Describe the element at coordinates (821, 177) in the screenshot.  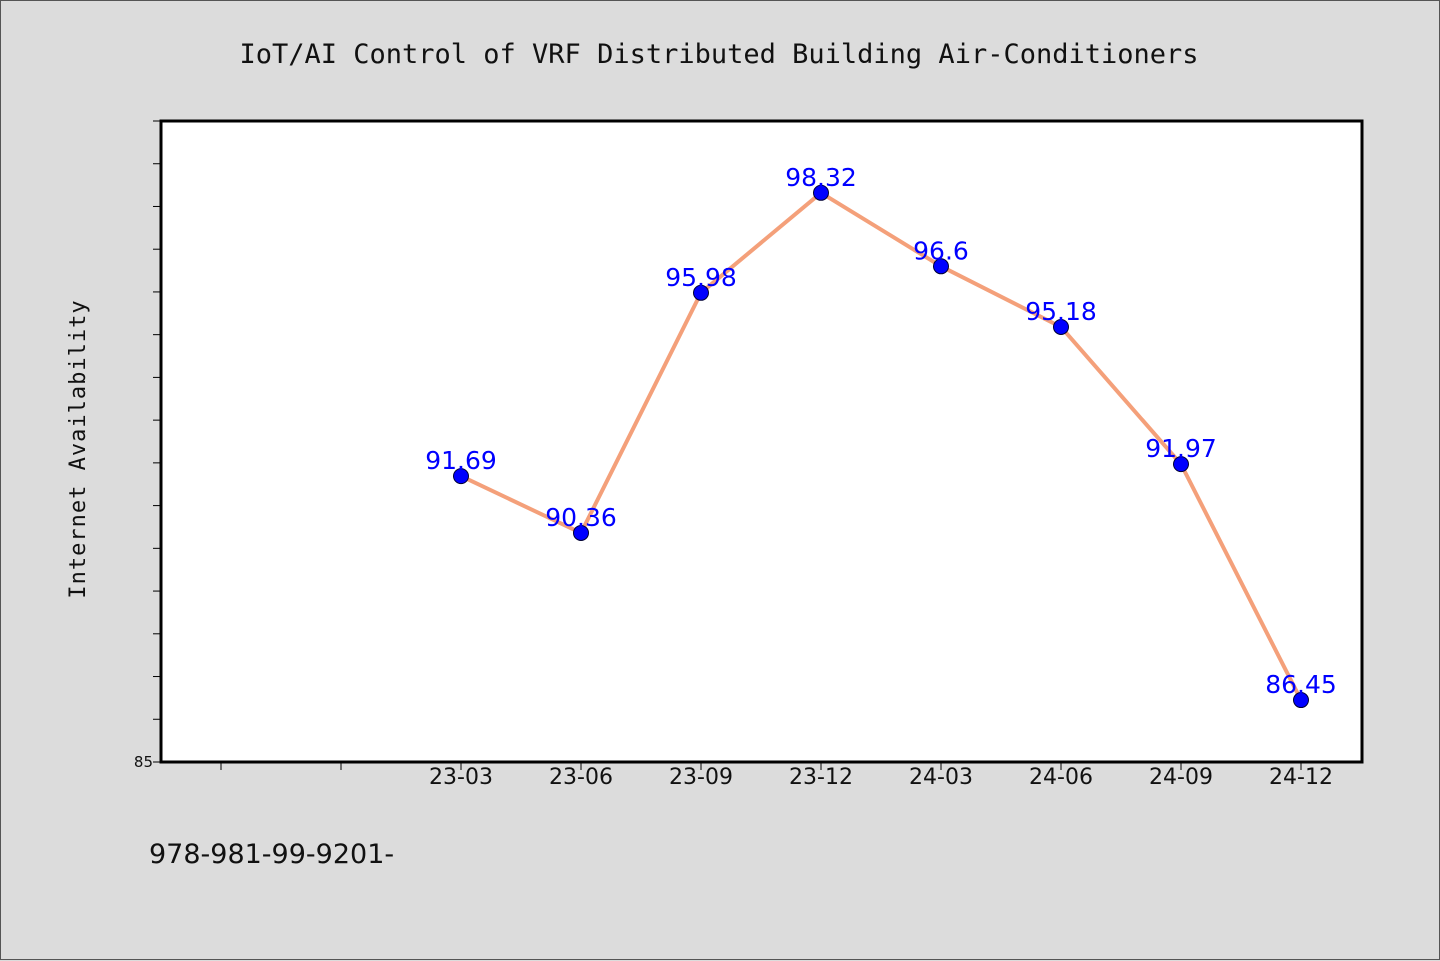
I see `data-label: 98.32` at that location.